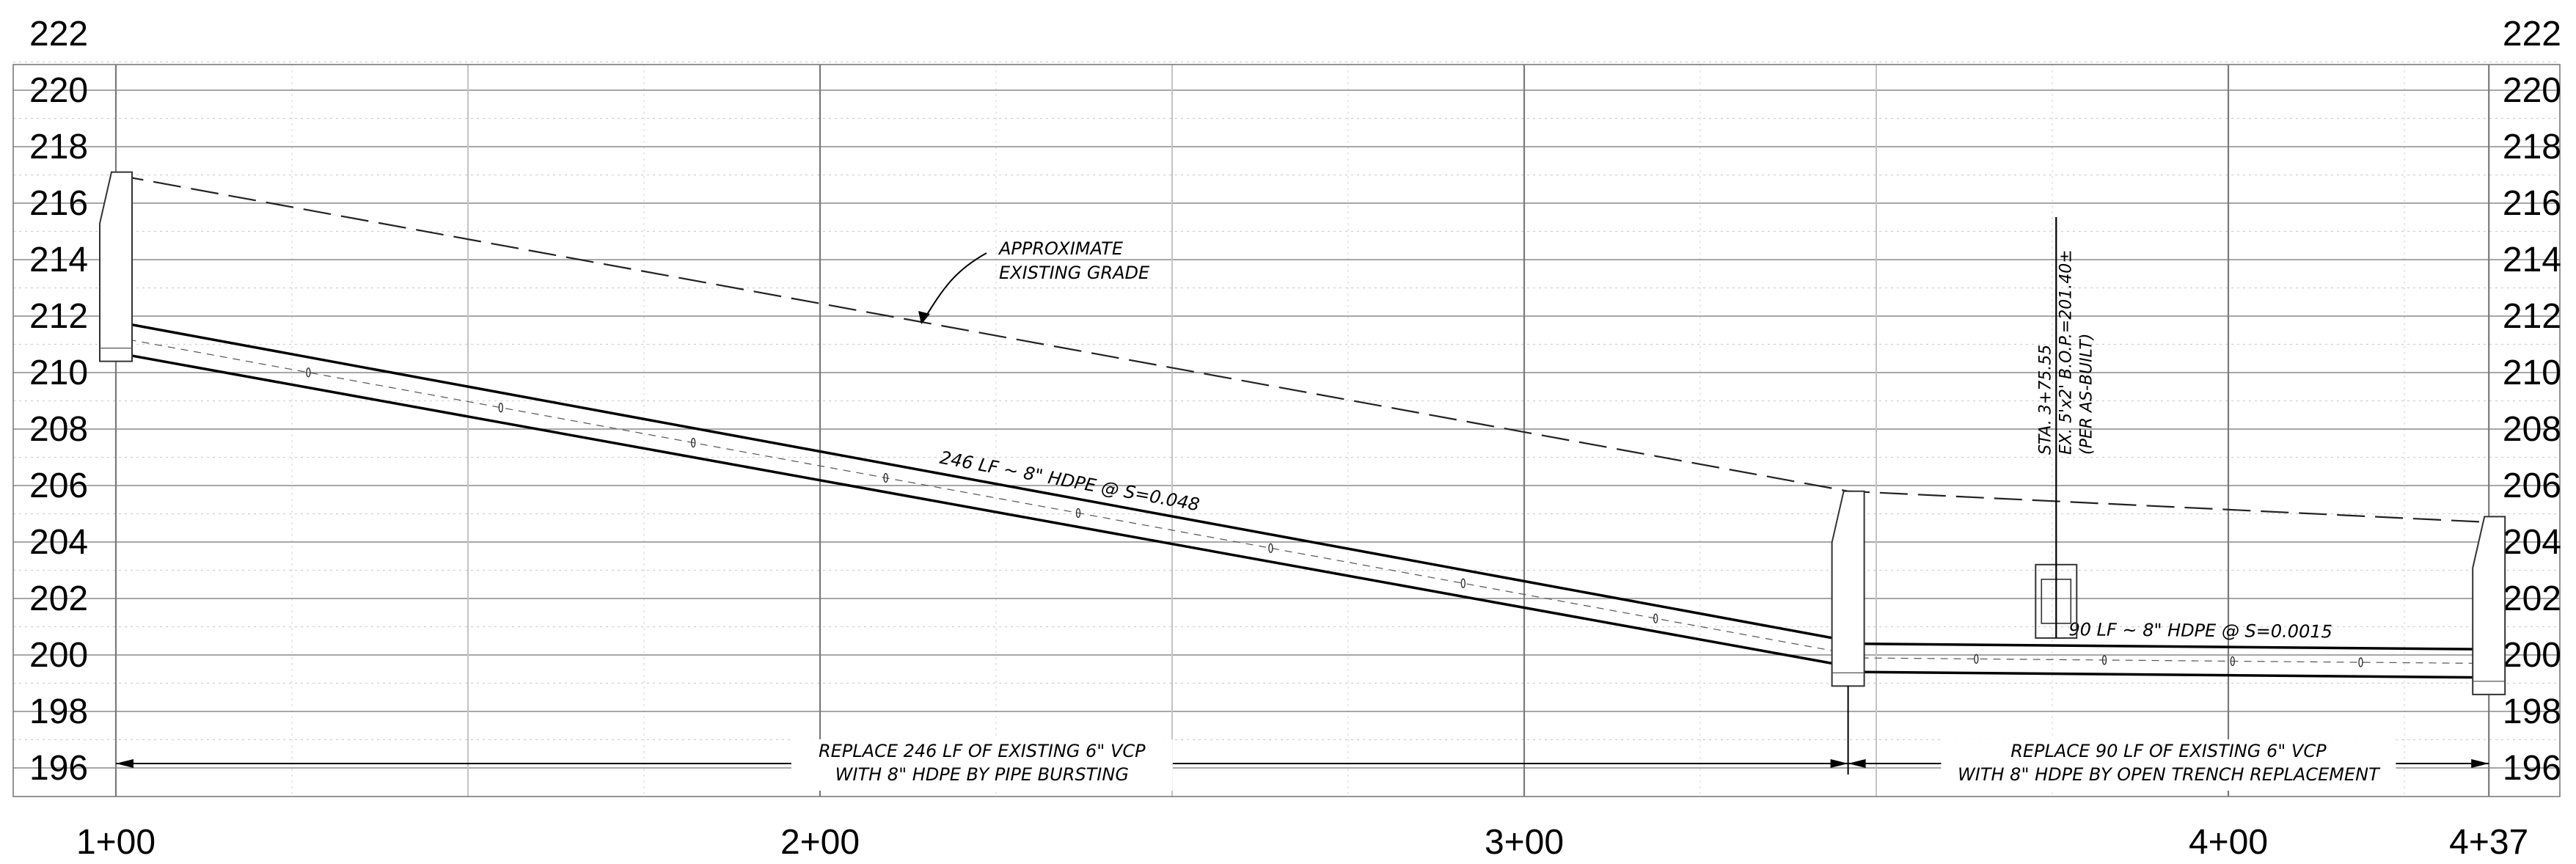  Describe the element at coordinates (820, 842) in the screenshot. I see `station-label: 2+00` at that location.